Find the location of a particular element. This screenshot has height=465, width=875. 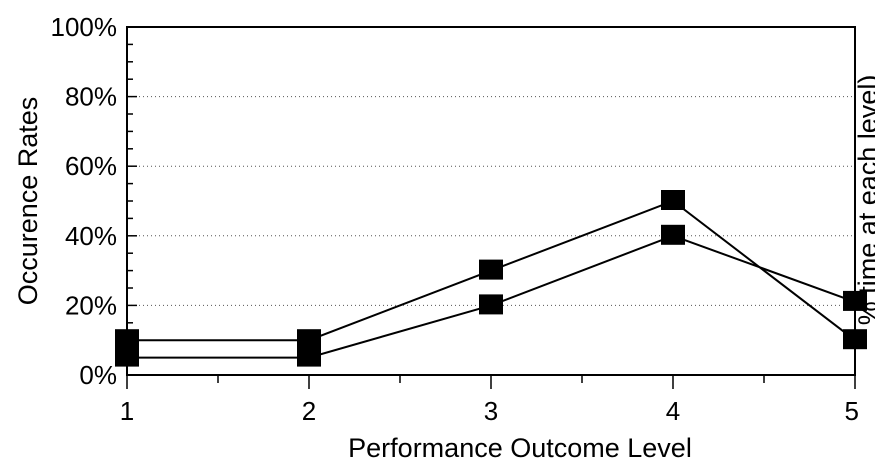

y-tick-label-0: 0% is located at coordinates (98, 375).